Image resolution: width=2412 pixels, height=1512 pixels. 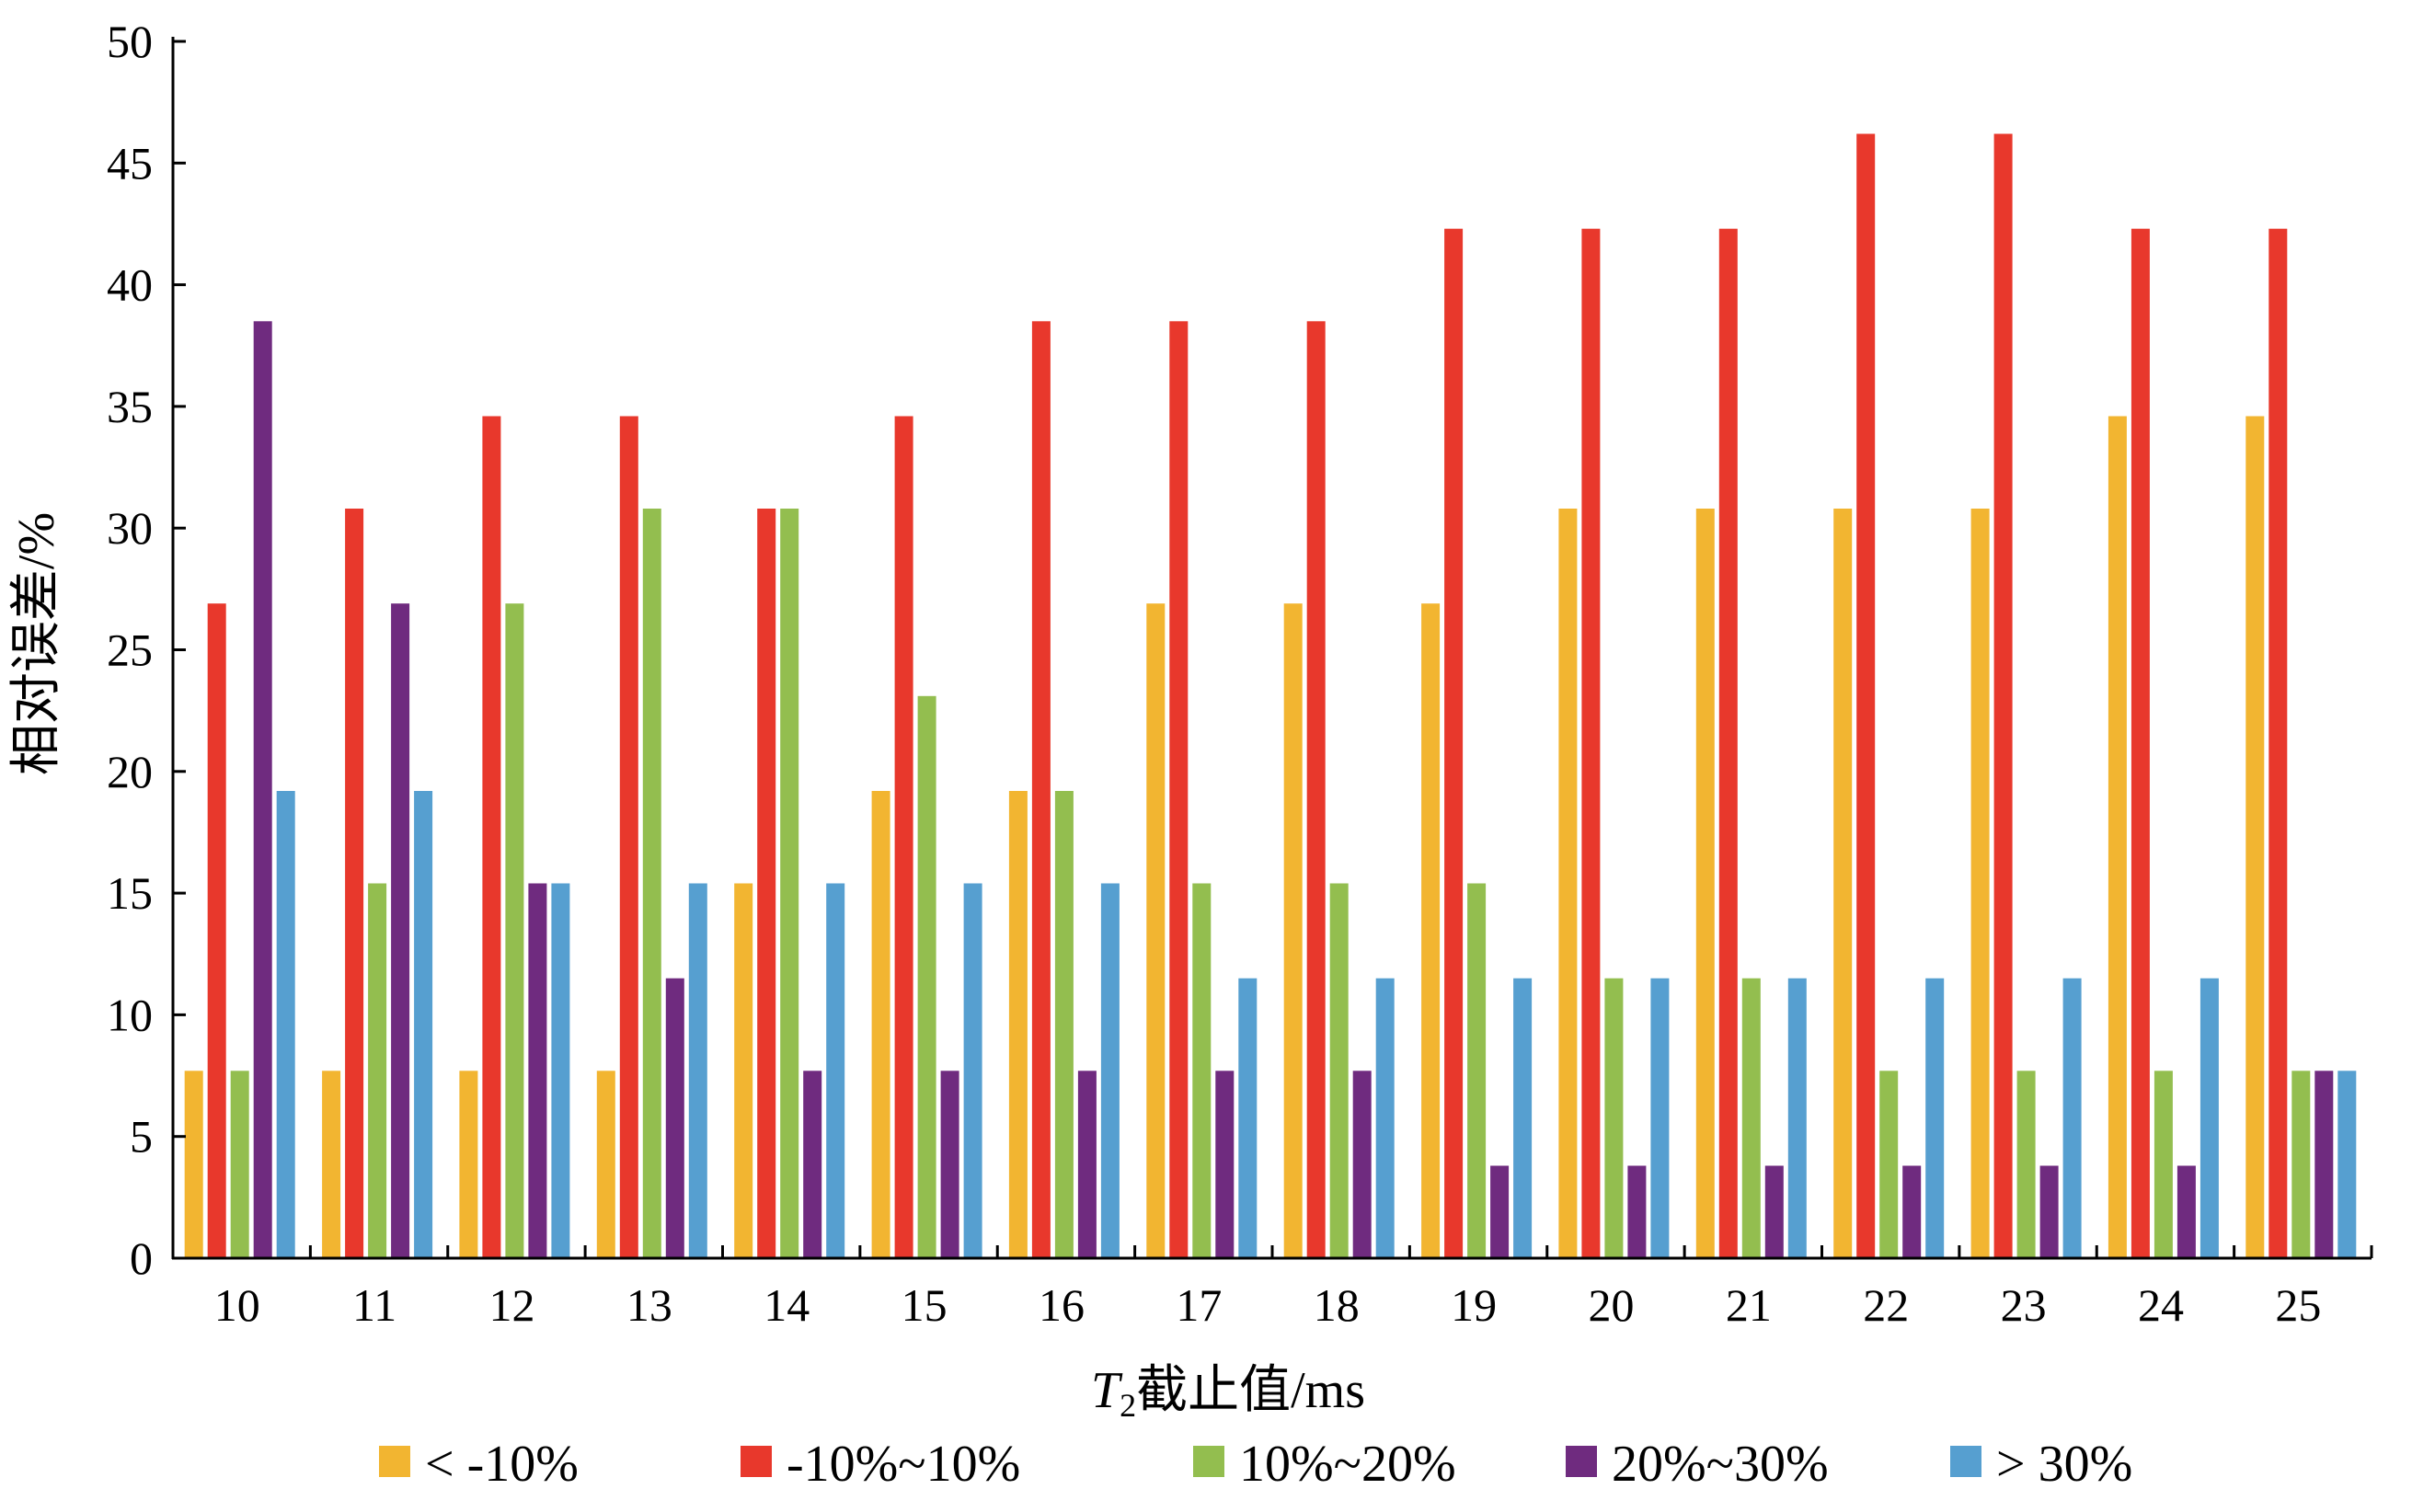 I want to click on x-tick-label-17: 17, so click(x=1199, y=1305).